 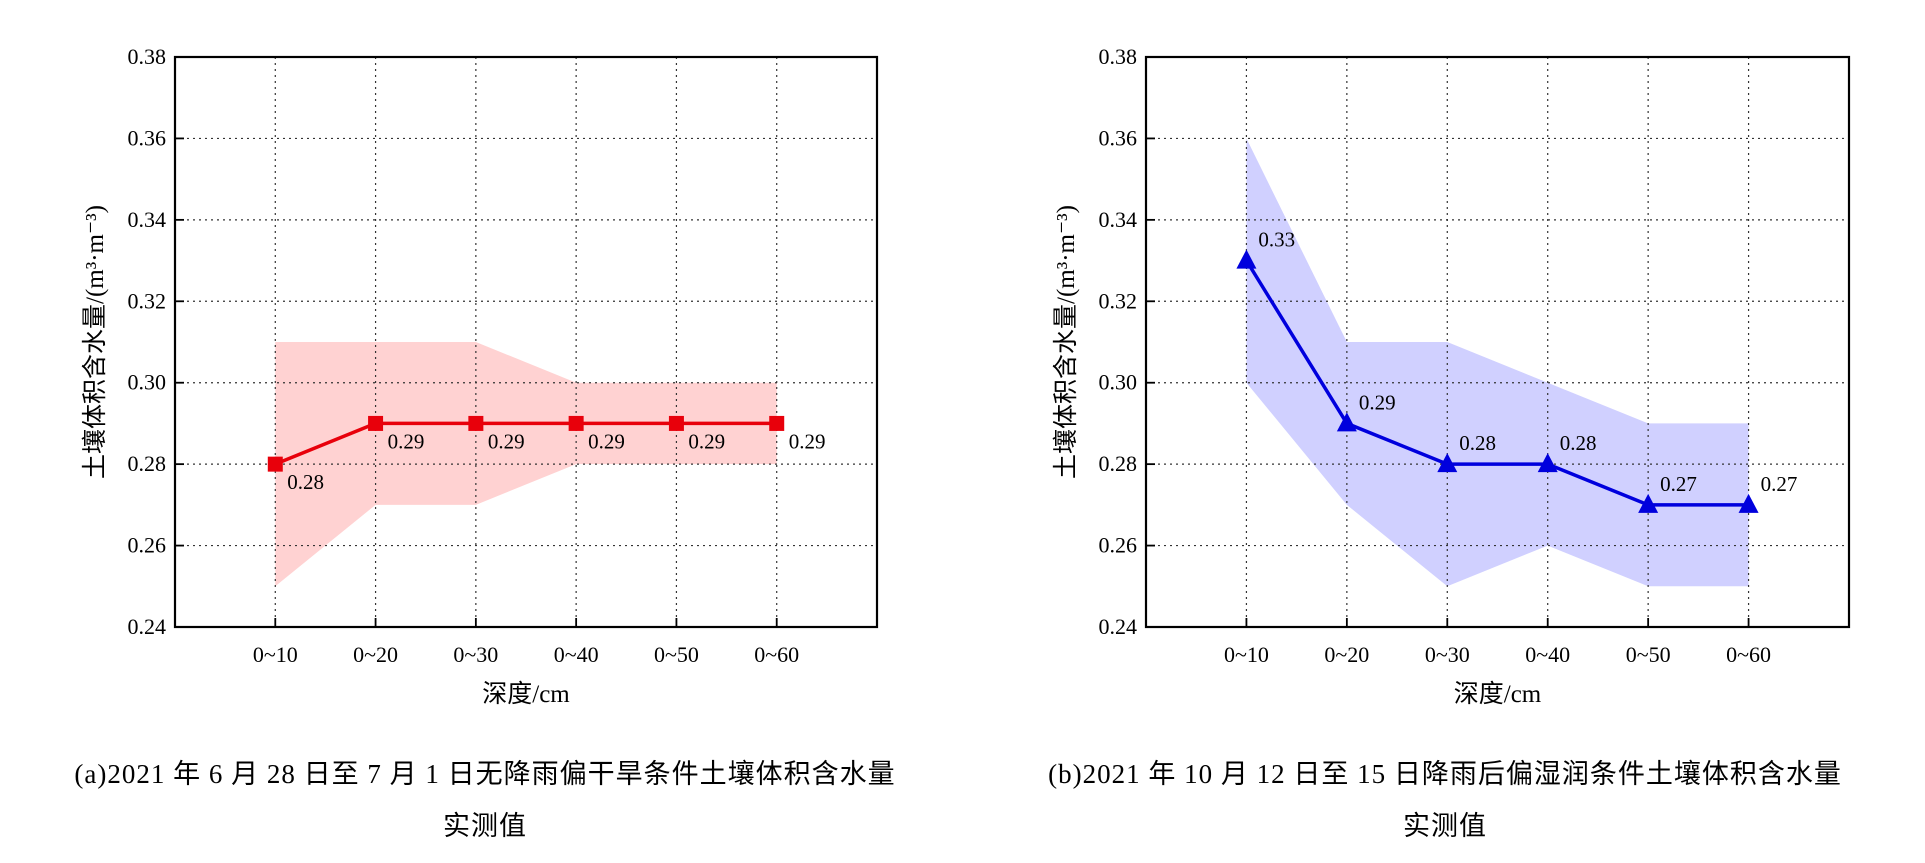 What do you see at coordinates (1118, 219) in the screenshot?
I see `chart-b-ytick-label: 0.34` at bounding box center [1118, 219].